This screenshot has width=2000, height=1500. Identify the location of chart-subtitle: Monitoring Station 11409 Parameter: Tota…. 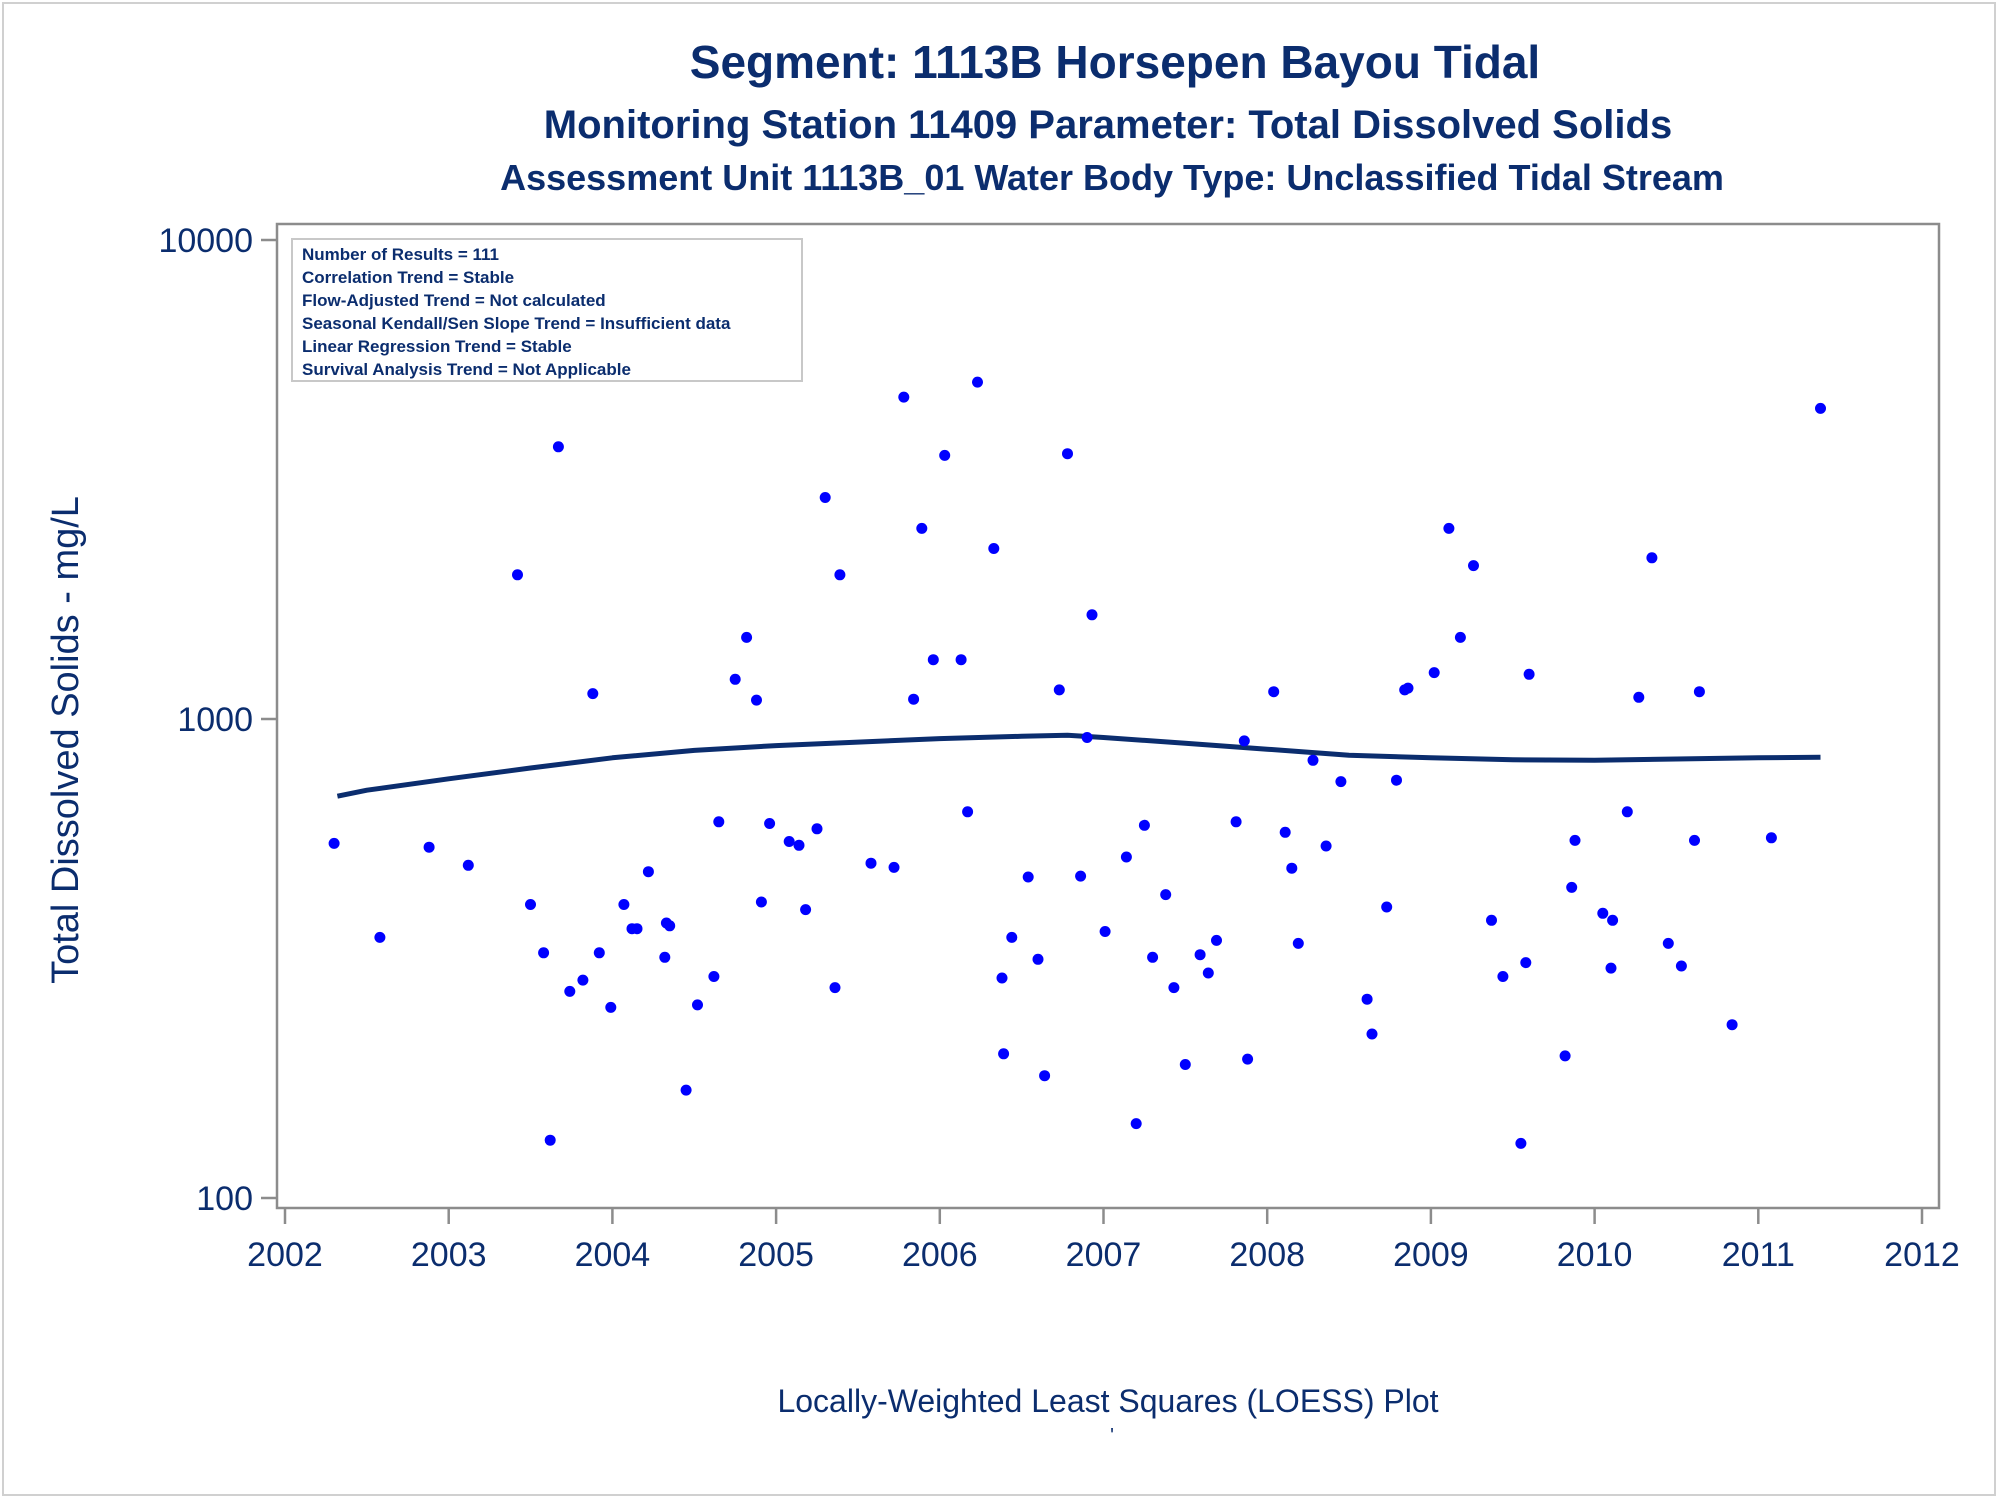
(1108, 125).